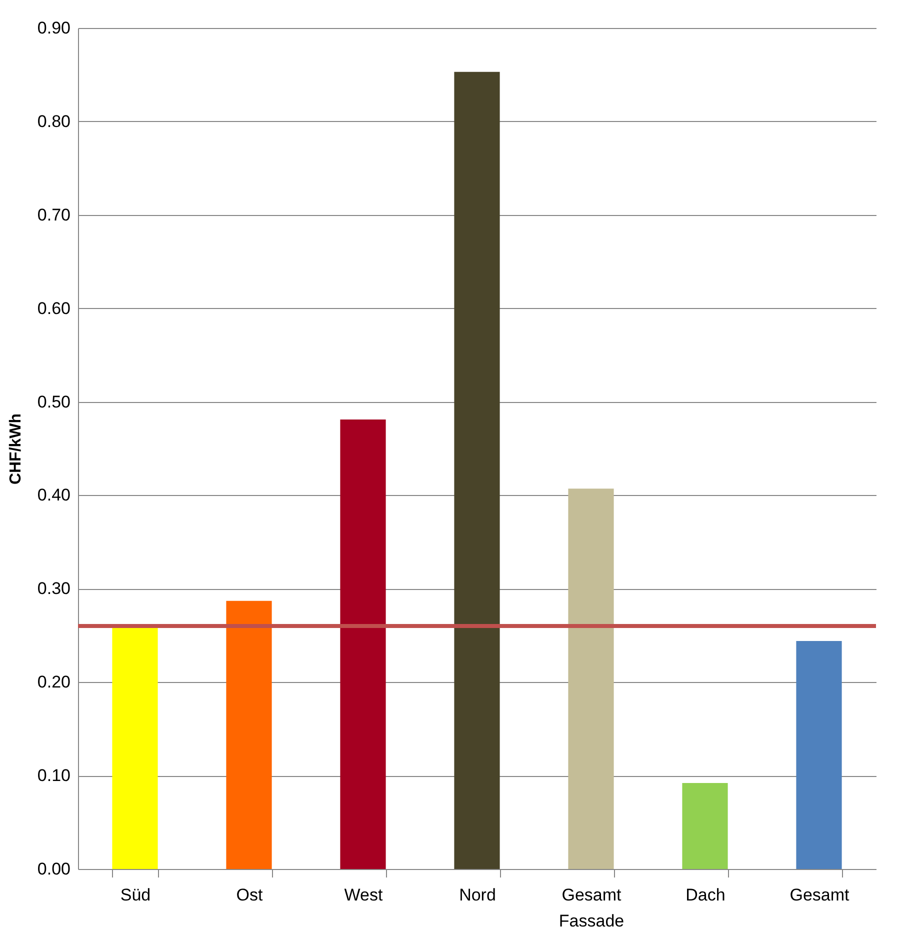  I want to click on y-tick-label: 0.90, so click(53, 28).